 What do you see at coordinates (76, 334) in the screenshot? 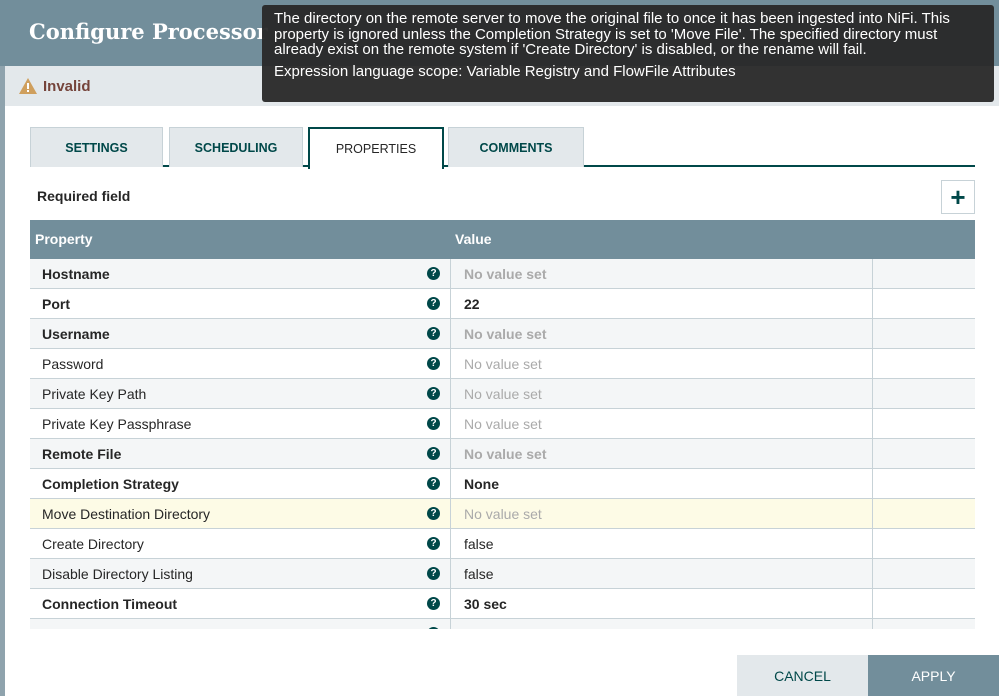
I see `property-name: Username` at bounding box center [76, 334].